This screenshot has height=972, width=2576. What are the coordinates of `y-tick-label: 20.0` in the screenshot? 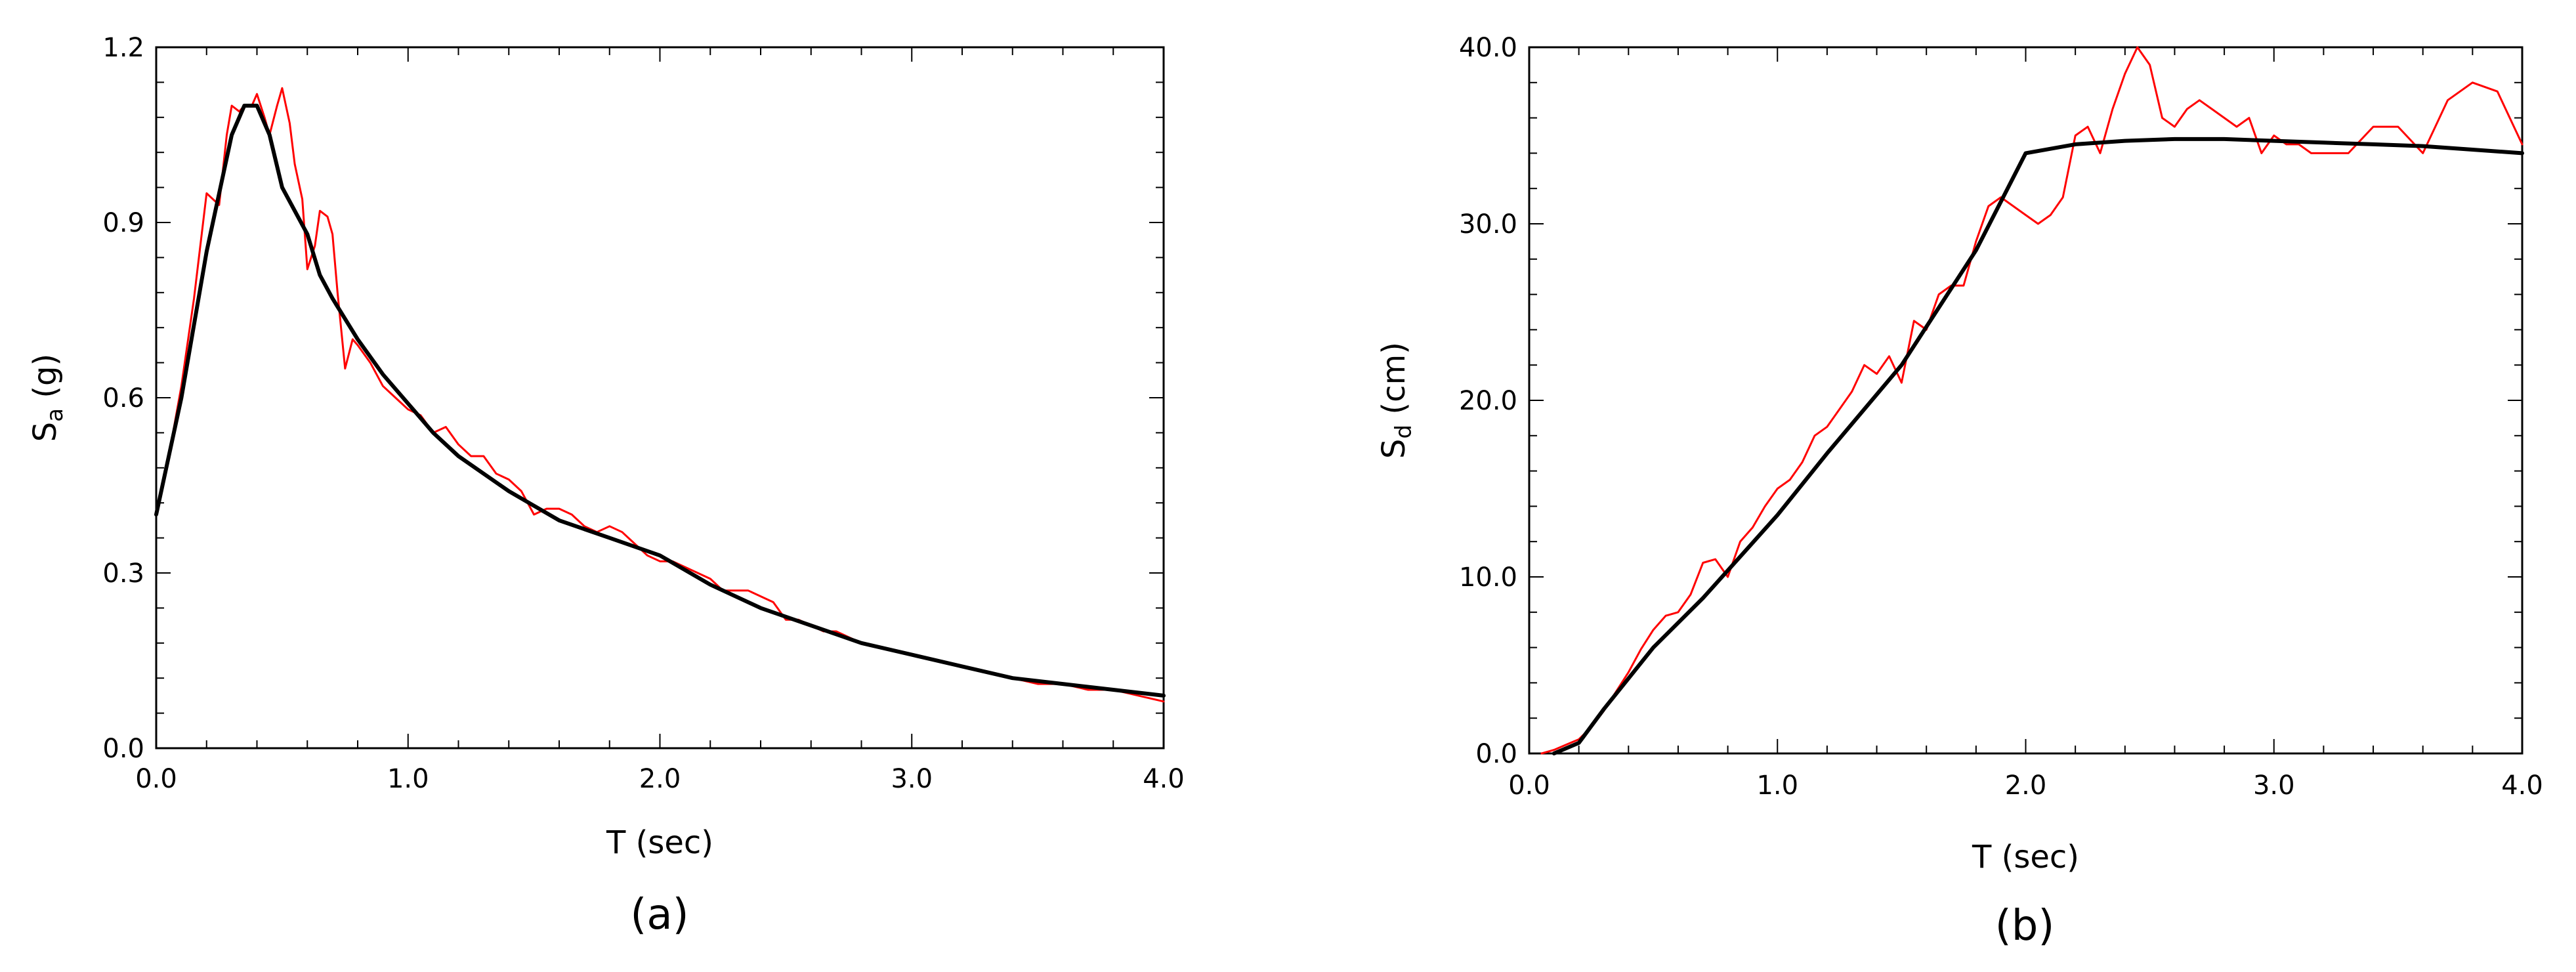 It's located at (1488, 401).